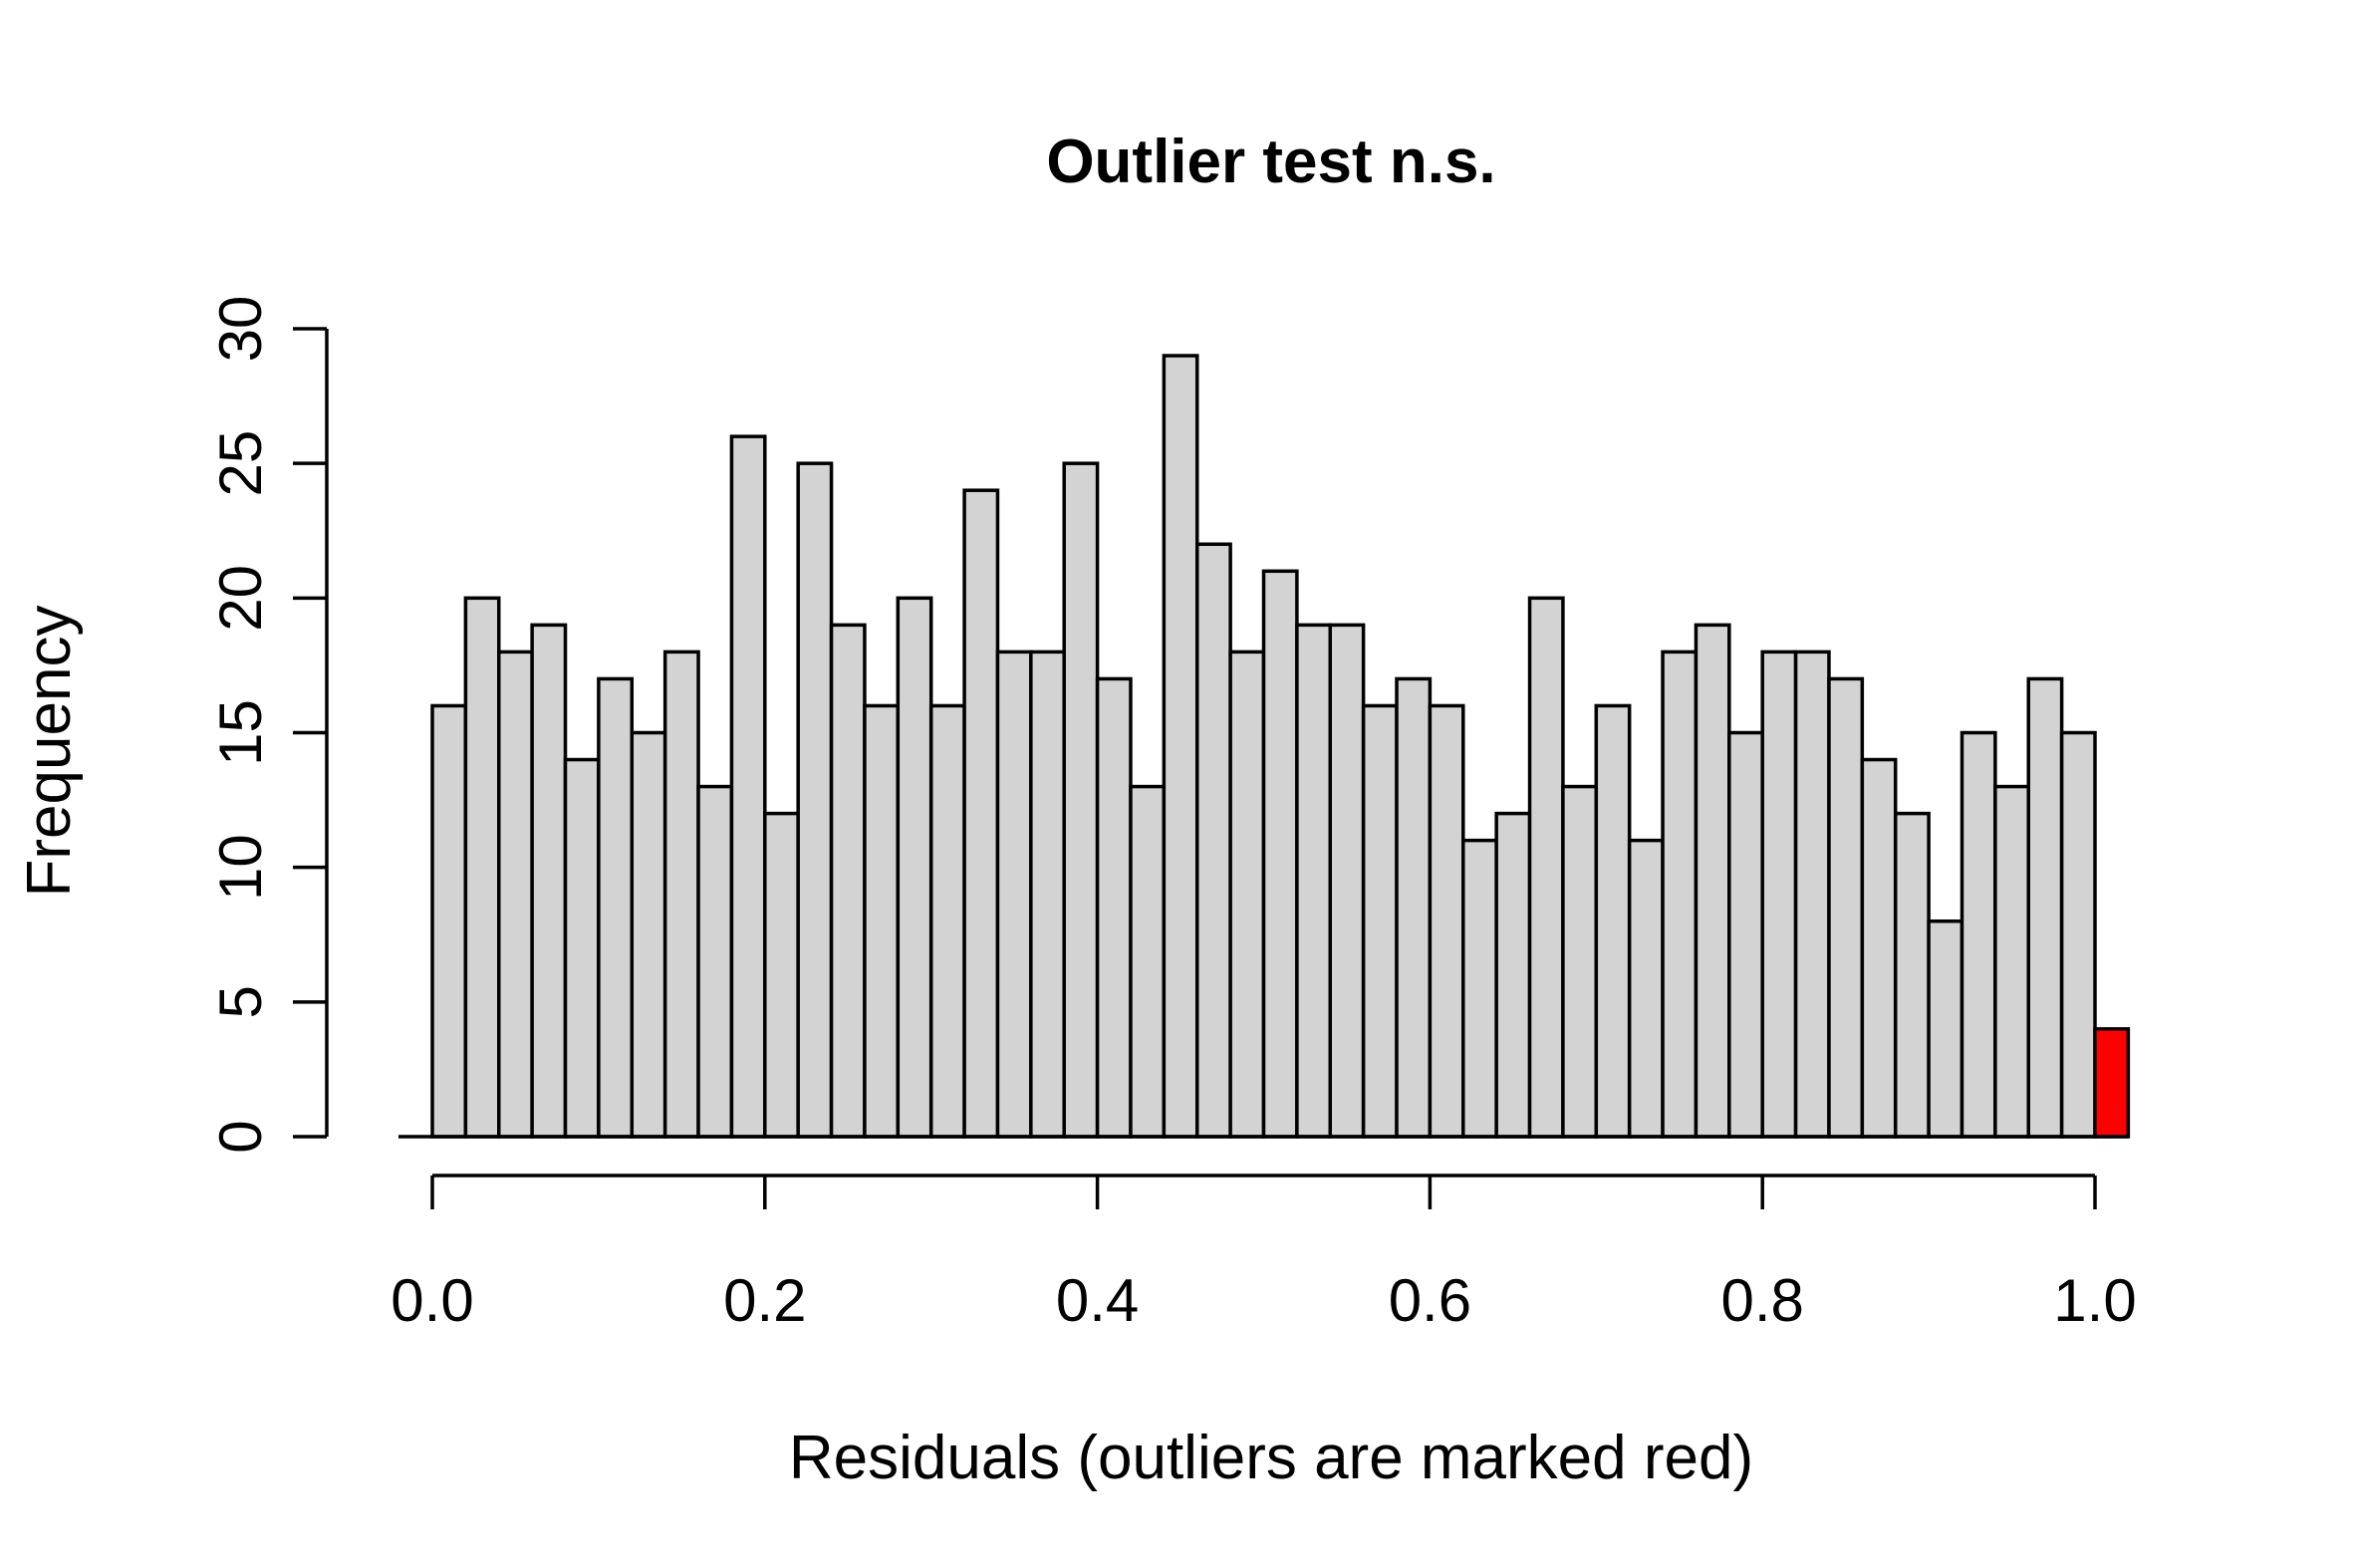 Image resolution: width=2353 pixels, height=1568 pixels. What do you see at coordinates (240, 867) in the screenshot?
I see `y-tick-label: 10` at bounding box center [240, 867].